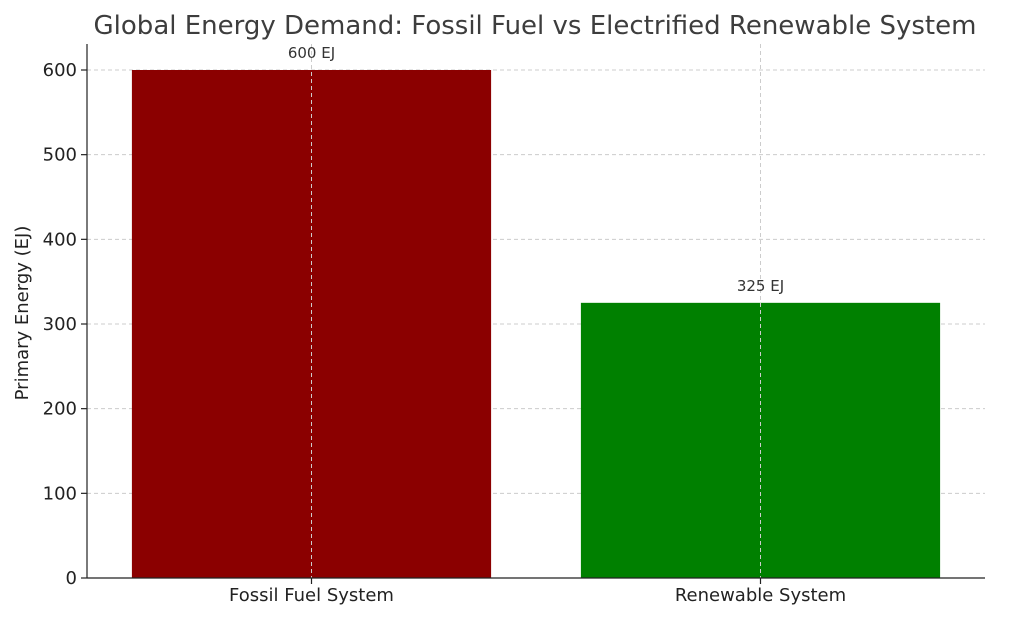 This screenshot has height=618, width=1024. What do you see at coordinates (760, 286) in the screenshot?
I see `bar-value-label: 325 EJ` at bounding box center [760, 286].